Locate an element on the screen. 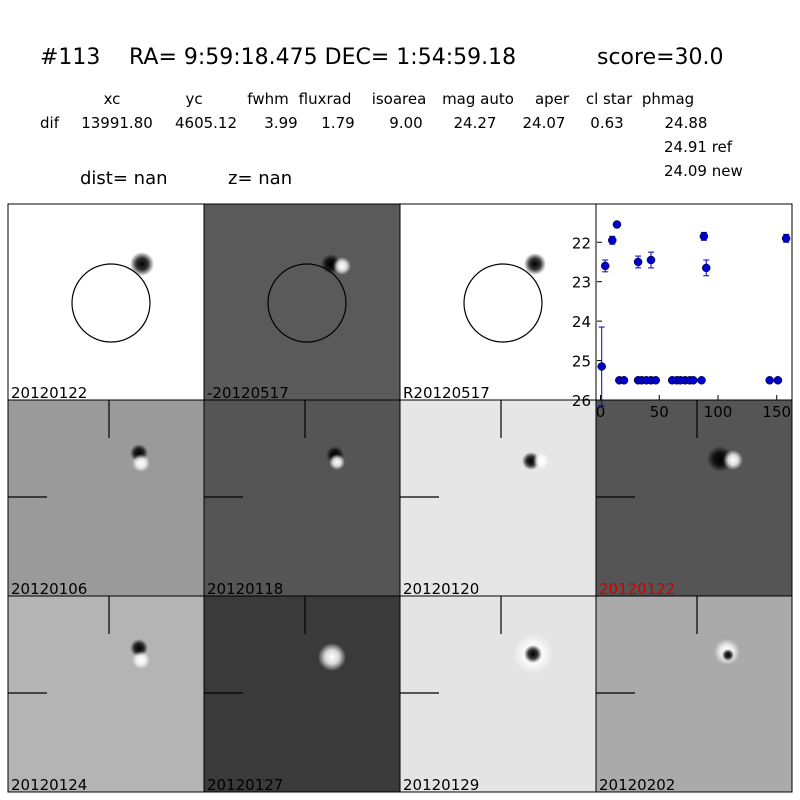  y-tick-label: 25 is located at coordinates (581, 362).